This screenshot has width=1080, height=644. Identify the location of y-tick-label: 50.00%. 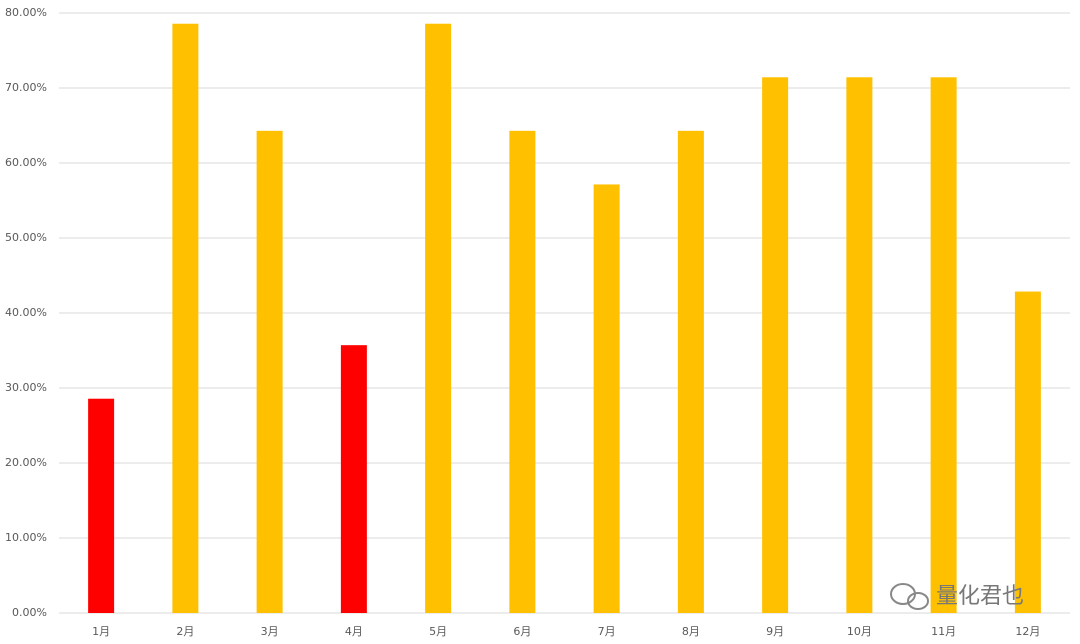
(26, 237).